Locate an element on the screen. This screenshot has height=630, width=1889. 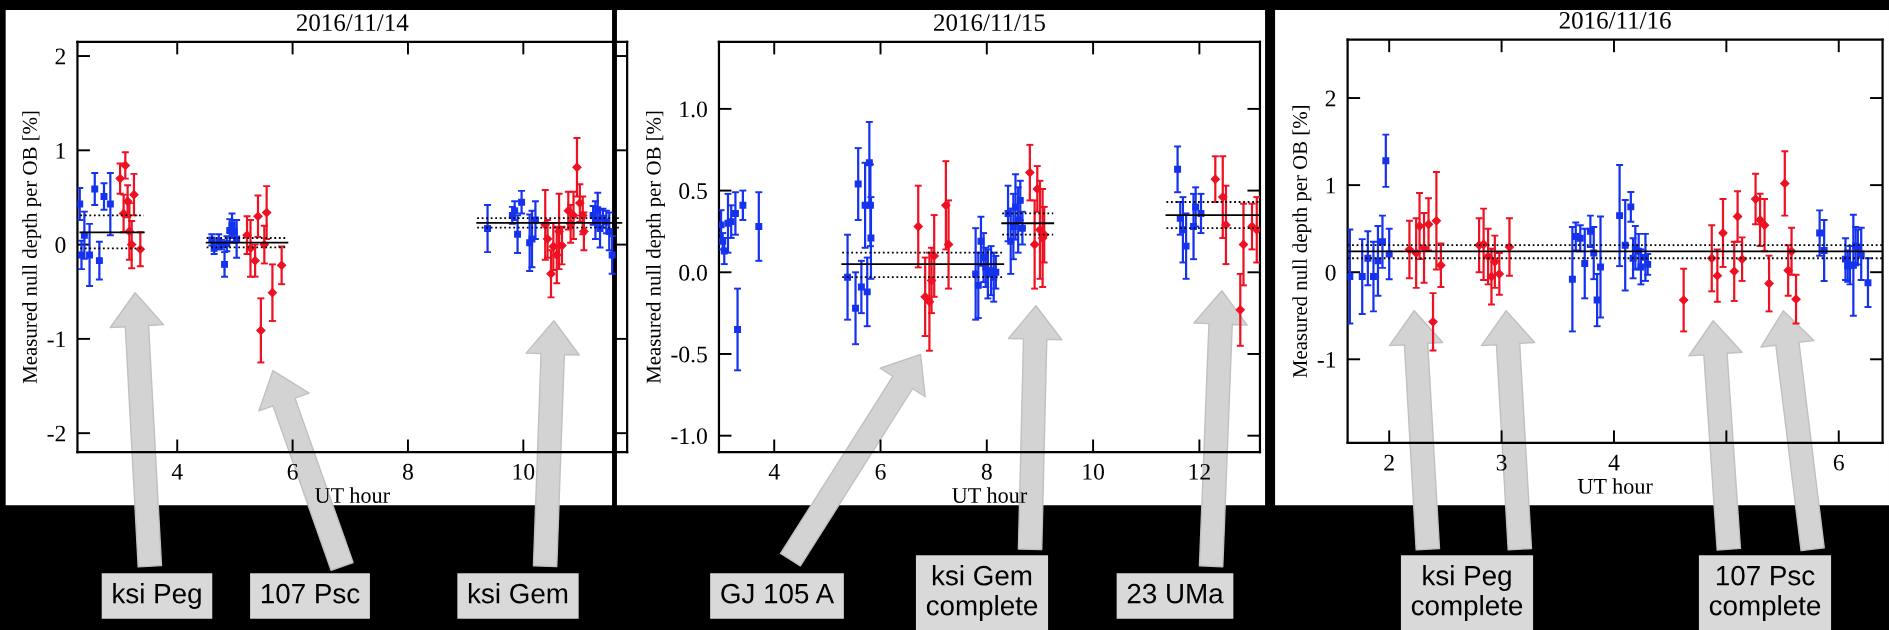
text: ksi Peg complete is located at coordinates (1467, 593).